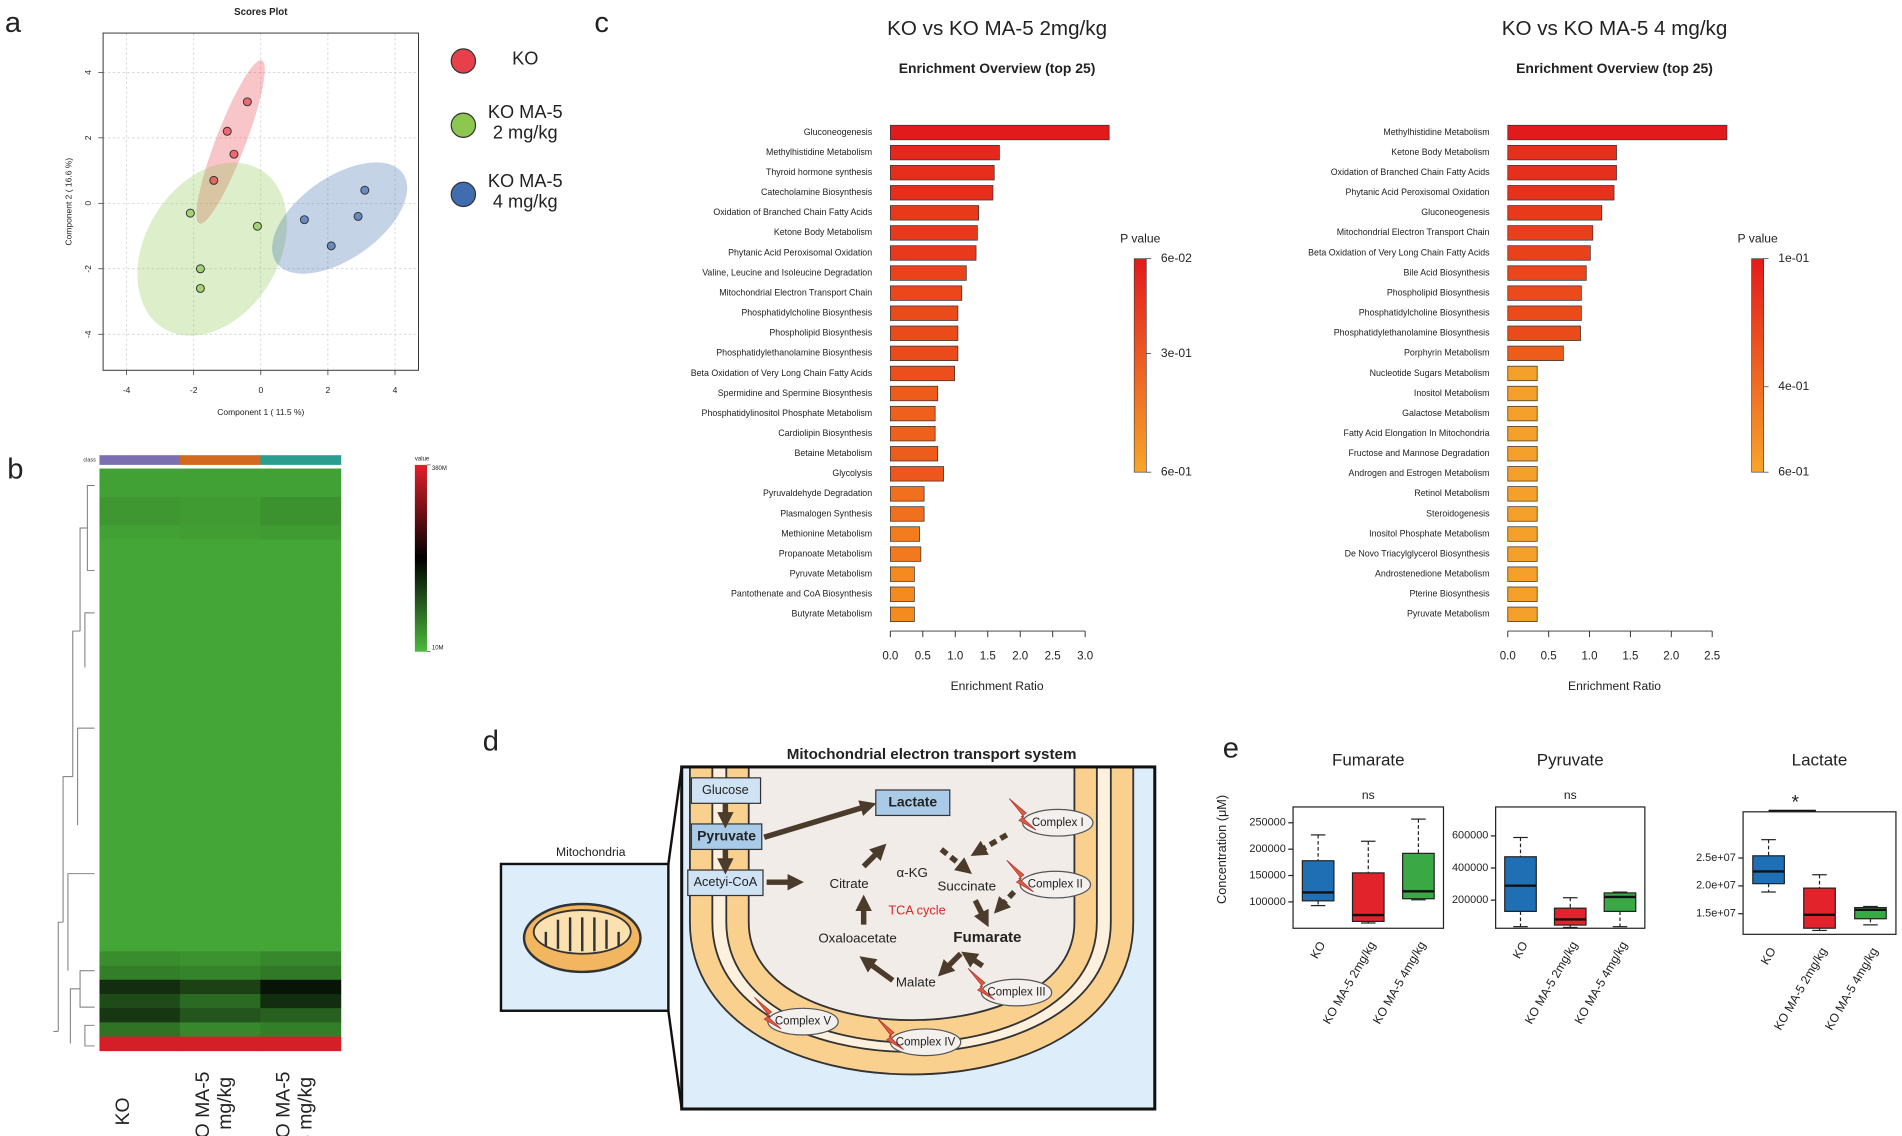  Describe the element at coordinates (1055, 885) in the screenshot. I see `complex-label: Complex II` at that location.